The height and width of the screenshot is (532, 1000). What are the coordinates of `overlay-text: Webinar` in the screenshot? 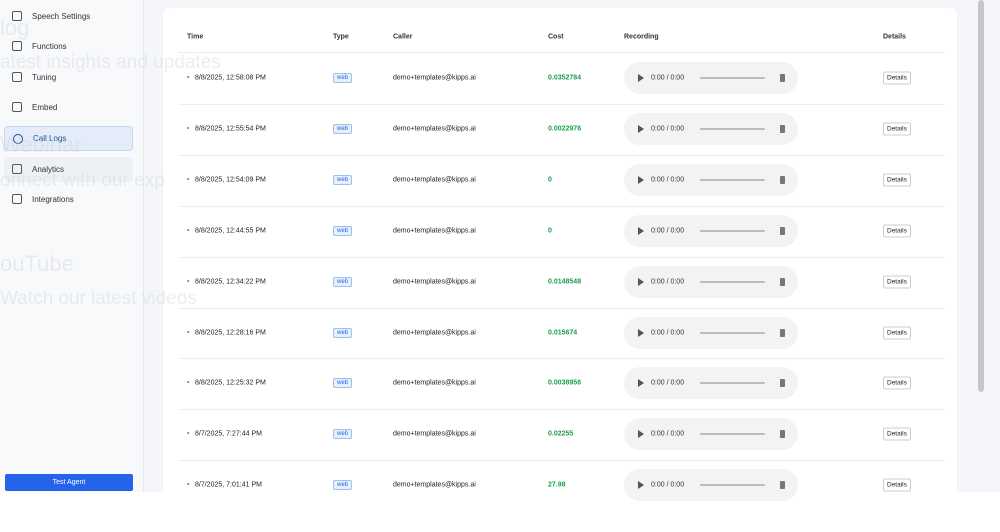 It's located at (41, 144).